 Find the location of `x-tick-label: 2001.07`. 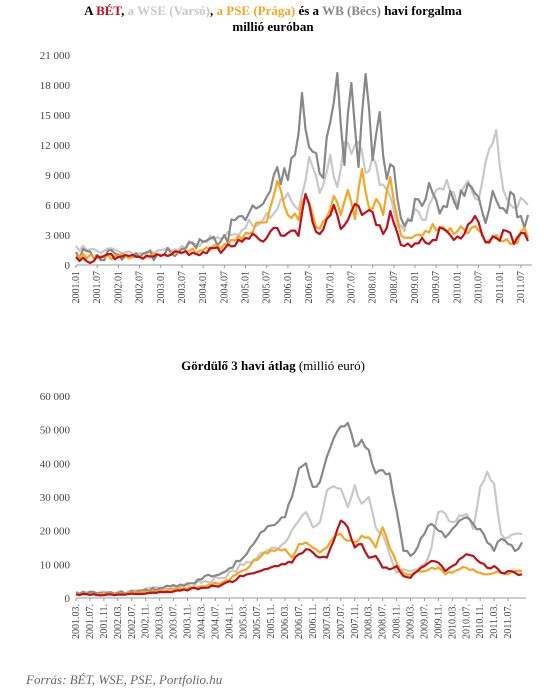

x-tick-label: 2001.07 is located at coordinates (97, 287).